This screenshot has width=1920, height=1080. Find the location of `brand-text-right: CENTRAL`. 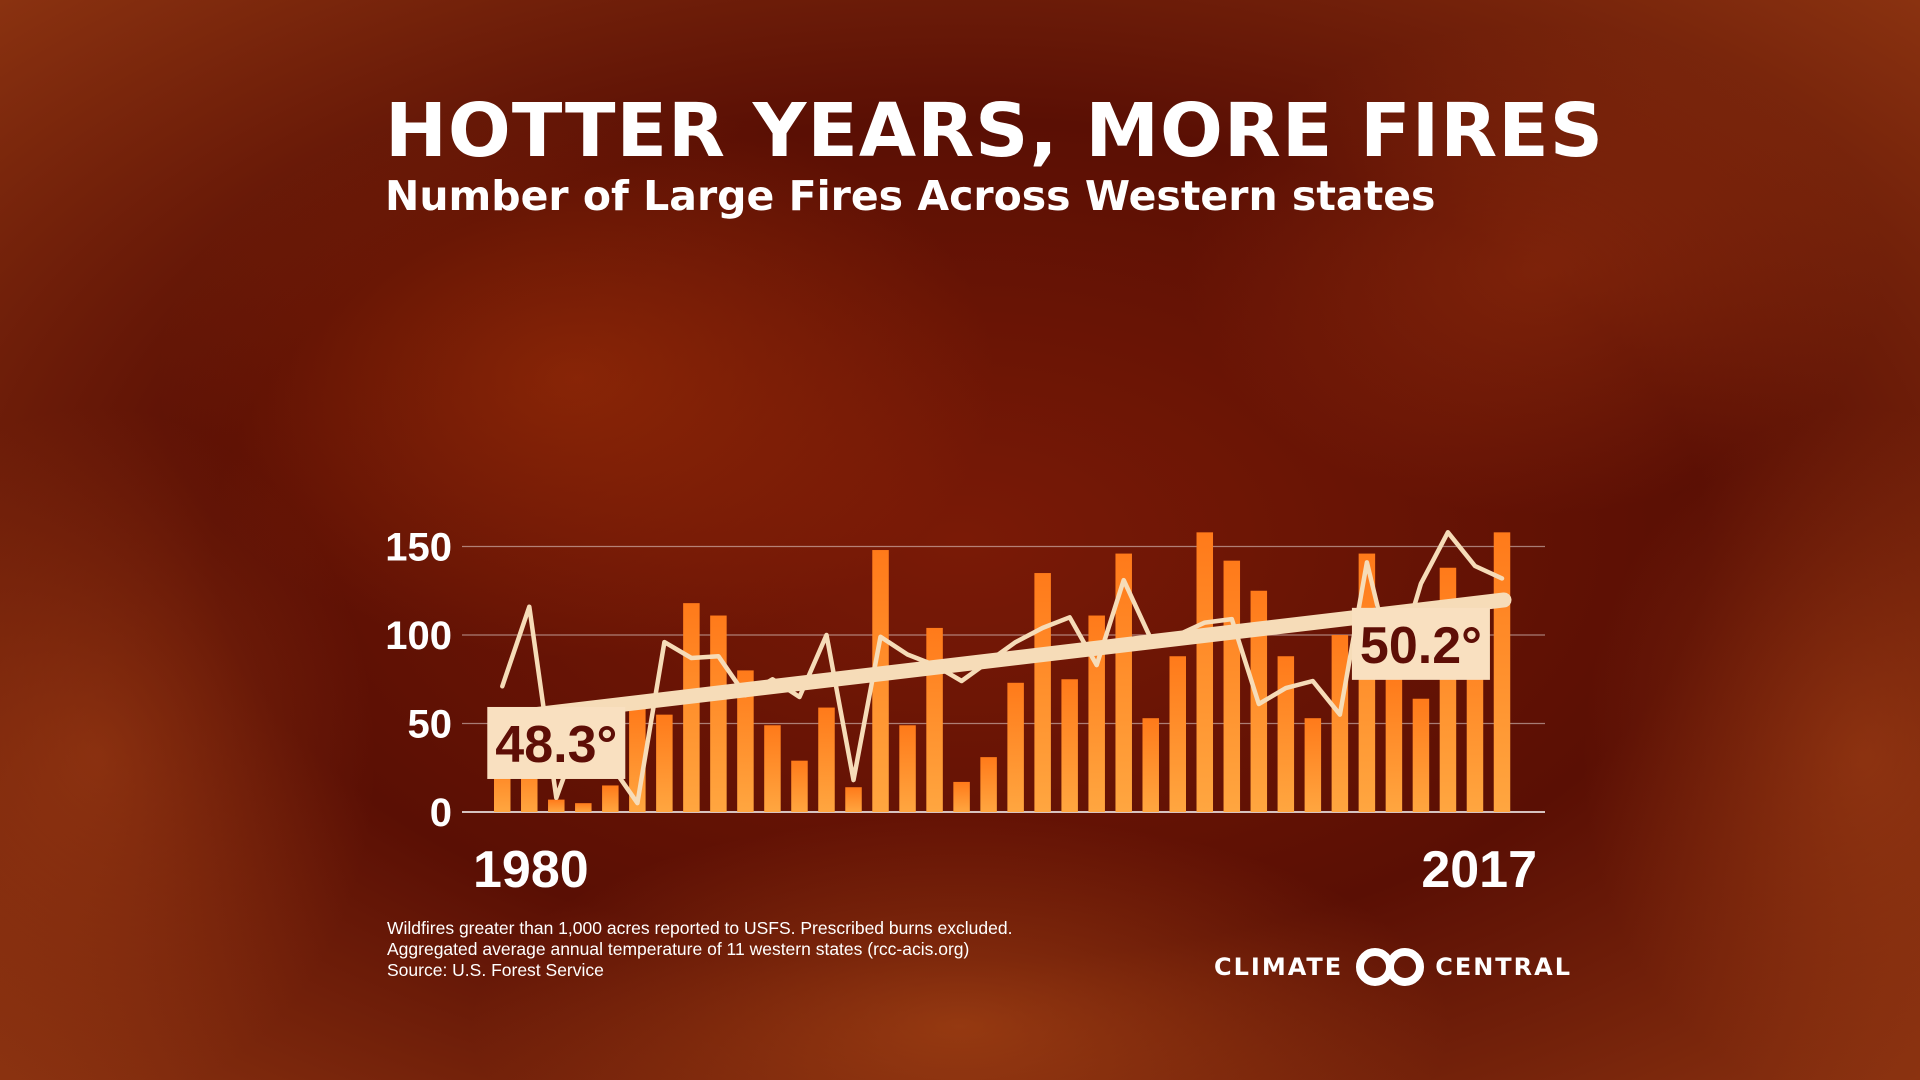

brand-text-right: CENTRAL is located at coordinates (1504, 967).